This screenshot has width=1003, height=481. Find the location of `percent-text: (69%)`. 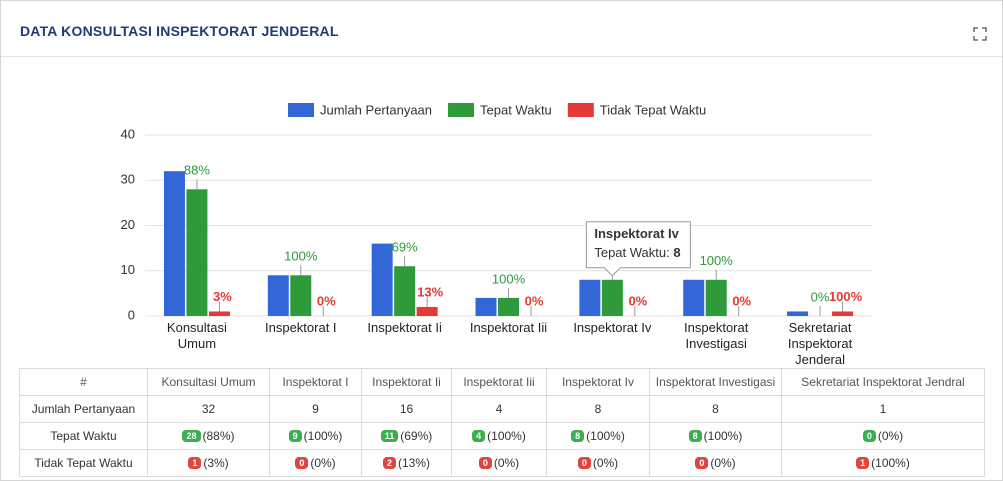

percent-text: (69%) is located at coordinates (416, 436).